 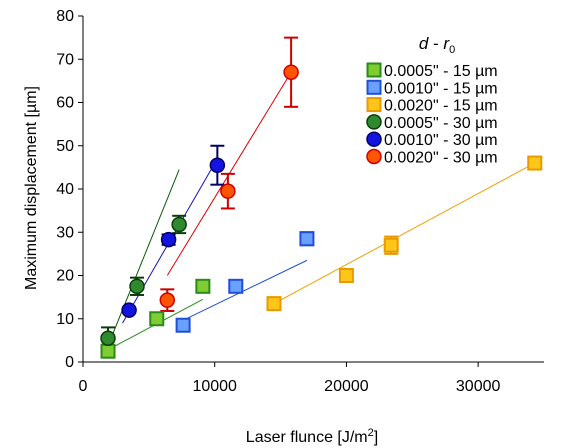 What do you see at coordinates (65, 103) in the screenshot?
I see `y-tick-label: 60` at bounding box center [65, 103].